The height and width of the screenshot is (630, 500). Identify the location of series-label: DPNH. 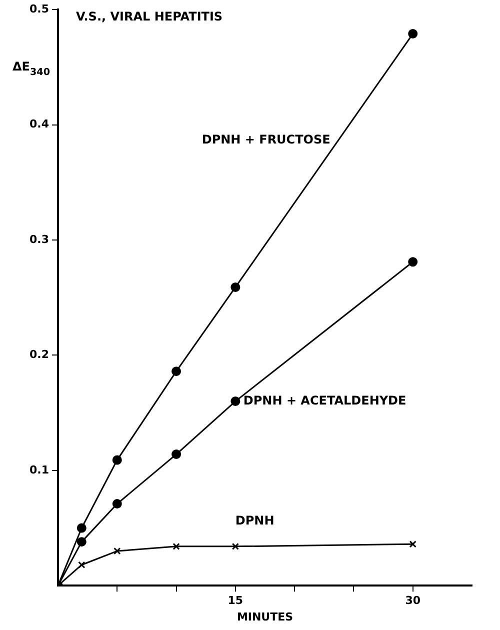
(254, 521).